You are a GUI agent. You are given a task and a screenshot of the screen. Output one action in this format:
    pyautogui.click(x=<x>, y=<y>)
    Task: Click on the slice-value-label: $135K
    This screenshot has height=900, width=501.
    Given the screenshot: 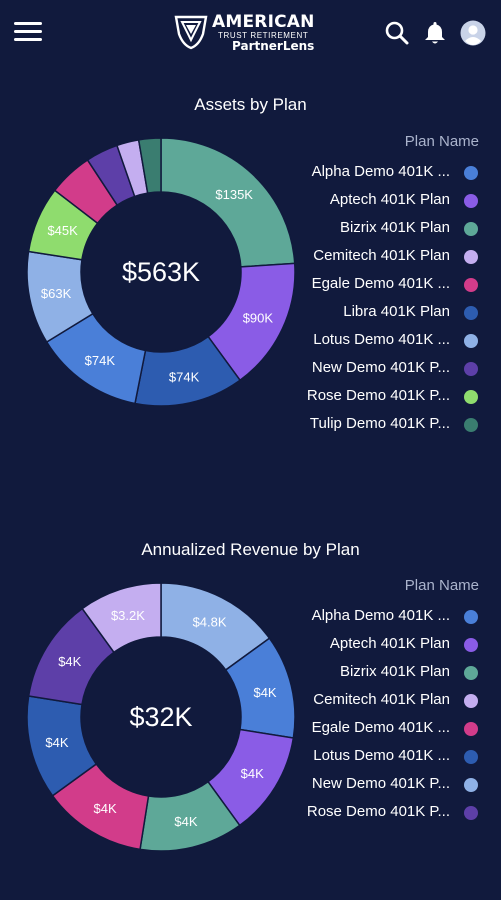 What is the action you would take?
    pyautogui.click(x=234, y=194)
    